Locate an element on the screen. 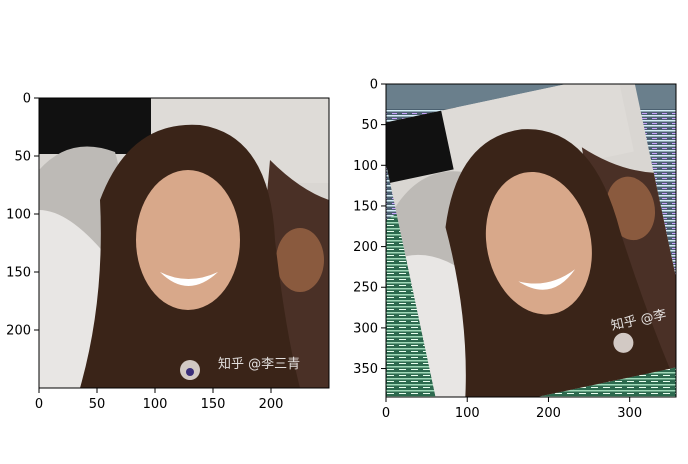  y-tick-label: 350 is located at coordinates (365, 369).